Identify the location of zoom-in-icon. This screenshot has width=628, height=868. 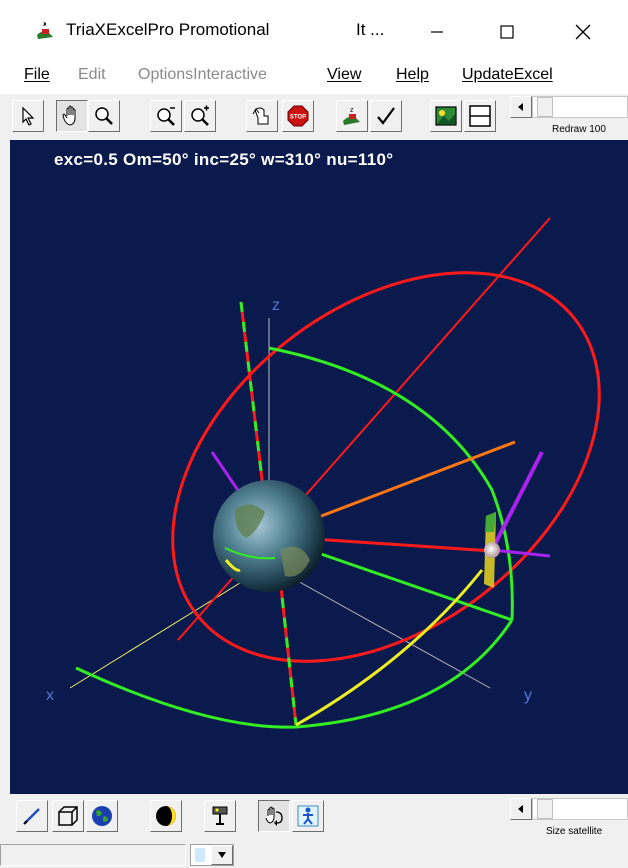
(200, 115).